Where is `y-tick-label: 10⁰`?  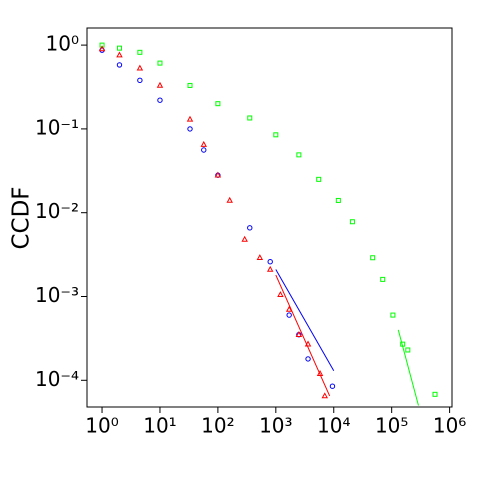
y-tick-label: 10⁰ is located at coordinates (62, 44).